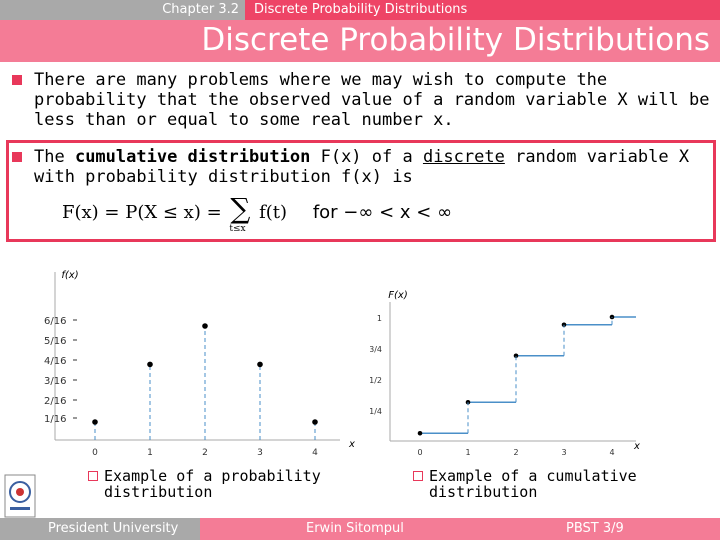  What do you see at coordinates (212, 484) in the screenshot?
I see `caption-left-text: Example of a probability distribution` at bounding box center [212, 484].